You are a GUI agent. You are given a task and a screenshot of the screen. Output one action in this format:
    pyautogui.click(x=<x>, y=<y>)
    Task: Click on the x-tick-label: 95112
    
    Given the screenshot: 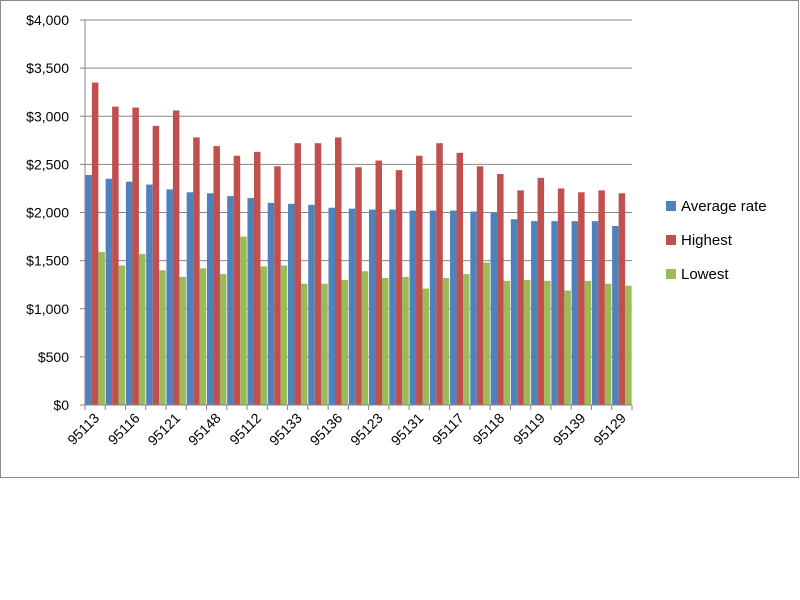 What is the action you would take?
    pyautogui.click(x=245, y=429)
    